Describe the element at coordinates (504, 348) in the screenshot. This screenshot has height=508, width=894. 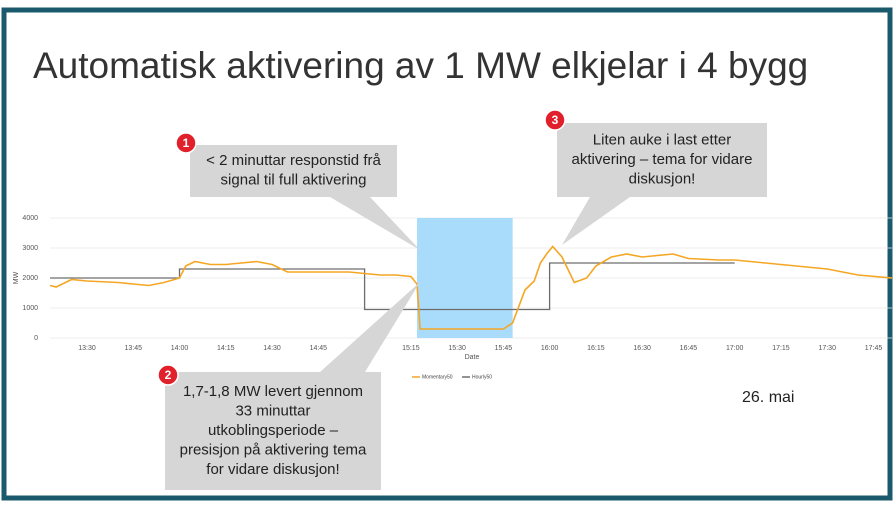
I see `x-tick-label: 15:45` at that location.